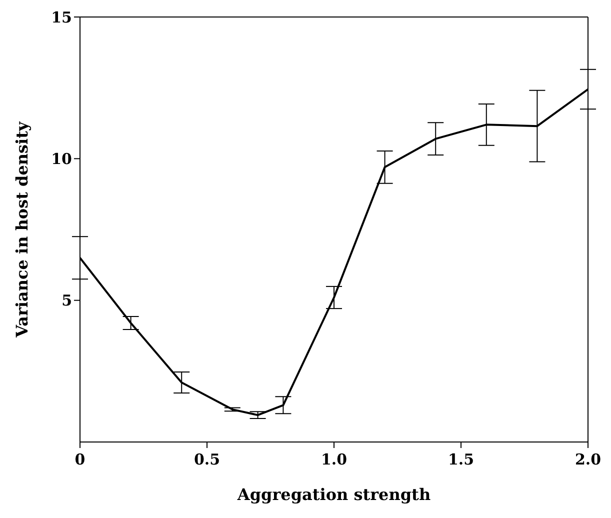 Image resolution: width=611 pixels, height=518 pixels. Describe the element at coordinates (588, 459) in the screenshot. I see `x-tick-label: 2.0` at that location.